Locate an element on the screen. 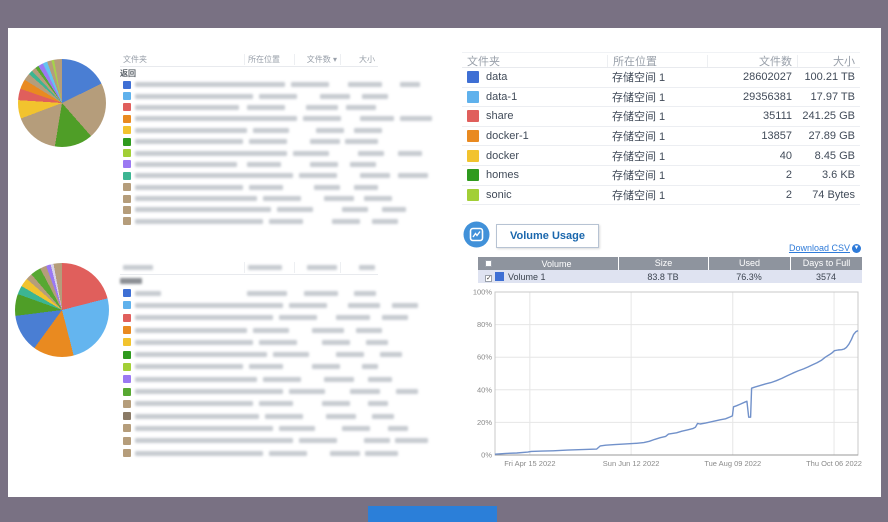 Image resolution: width=888 pixels, height=522 pixels. row-checkbox: ✓ is located at coordinates (486, 277).